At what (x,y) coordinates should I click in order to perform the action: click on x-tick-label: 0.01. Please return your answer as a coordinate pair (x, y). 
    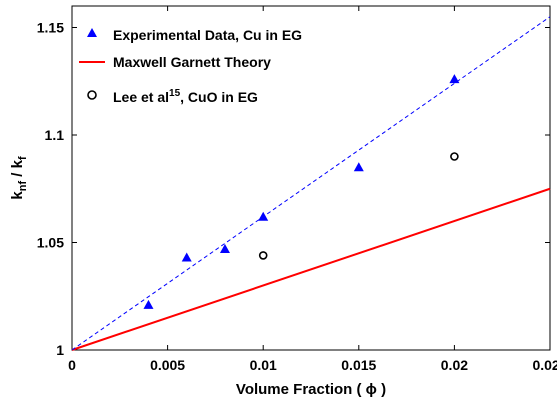
    Looking at the image, I should click on (263, 365).